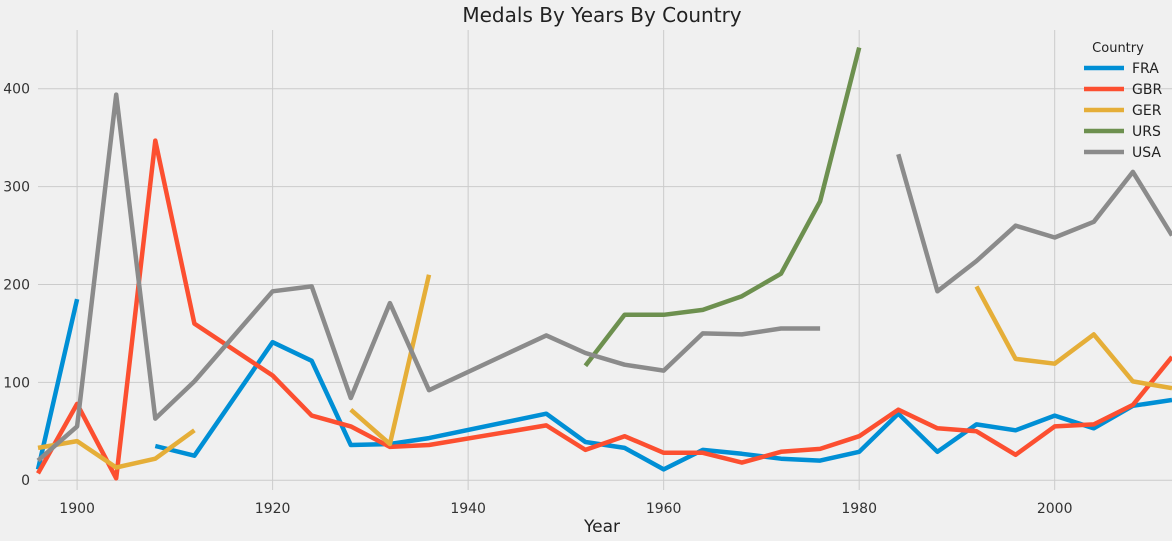 Image resolution: width=1172 pixels, height=541 pixels. I want to click on legend: Country FRA GBR GER URS USA, so click(1123, 101).